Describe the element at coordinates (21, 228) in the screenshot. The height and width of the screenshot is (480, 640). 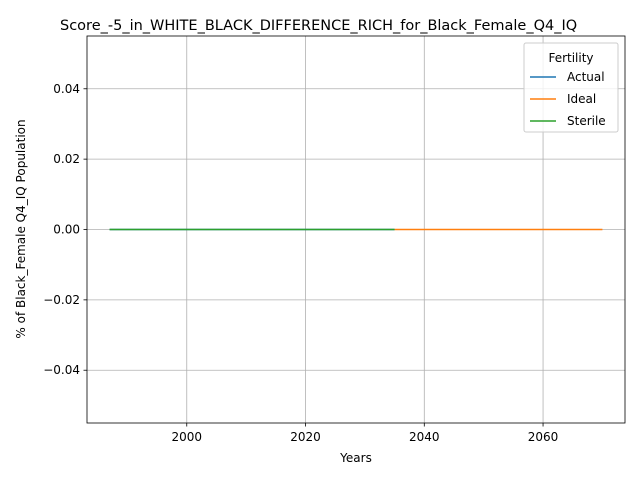
I see `y-axis-label: % of Black_Female Q4_IQ Population` at that location.